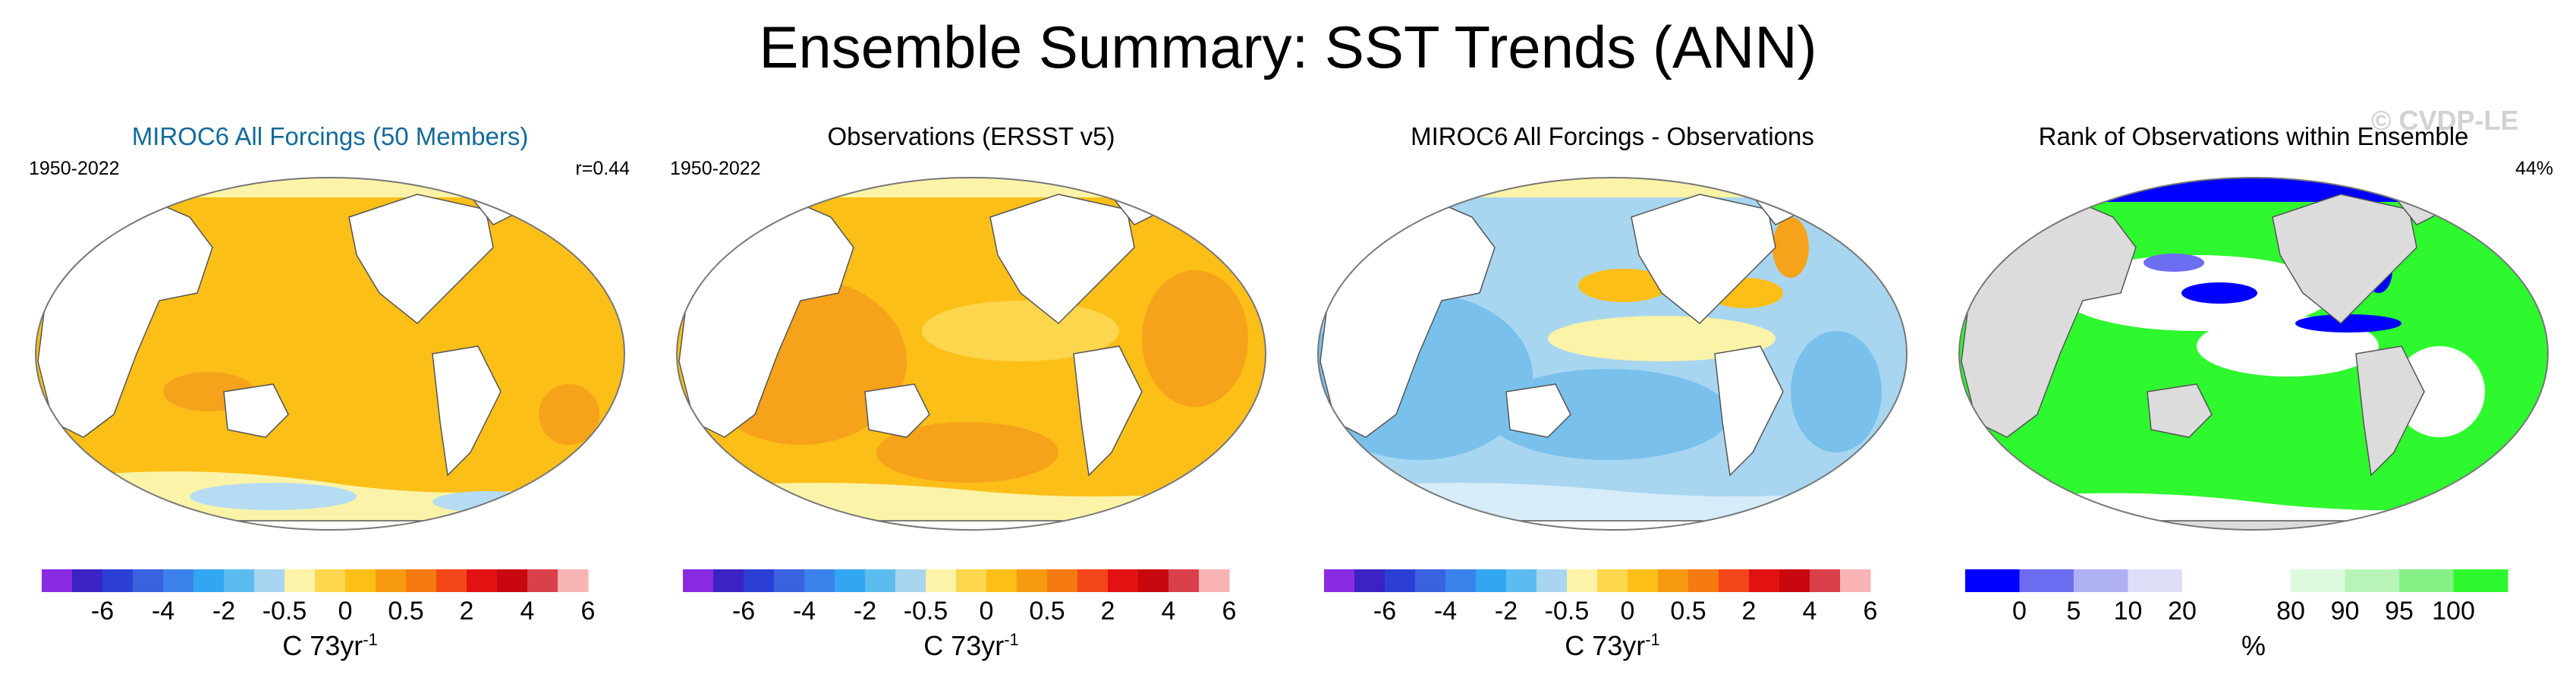 Image resolution: width=2576 pixels, height=687 pixels. I want to click on colorbar-tick-label: 80, so click(2290, 611).